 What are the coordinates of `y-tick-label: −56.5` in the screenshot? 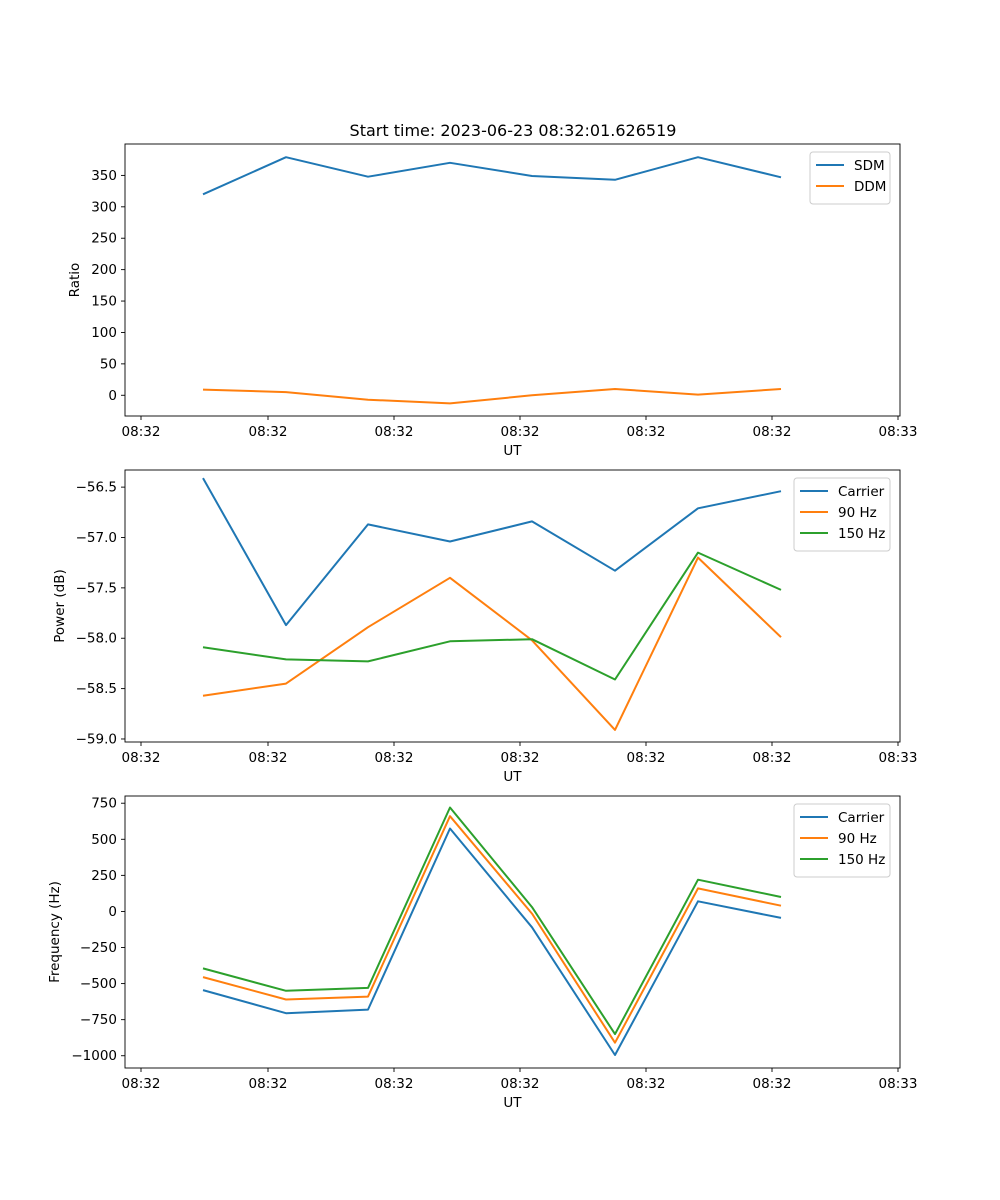 It's located at (96, 488).